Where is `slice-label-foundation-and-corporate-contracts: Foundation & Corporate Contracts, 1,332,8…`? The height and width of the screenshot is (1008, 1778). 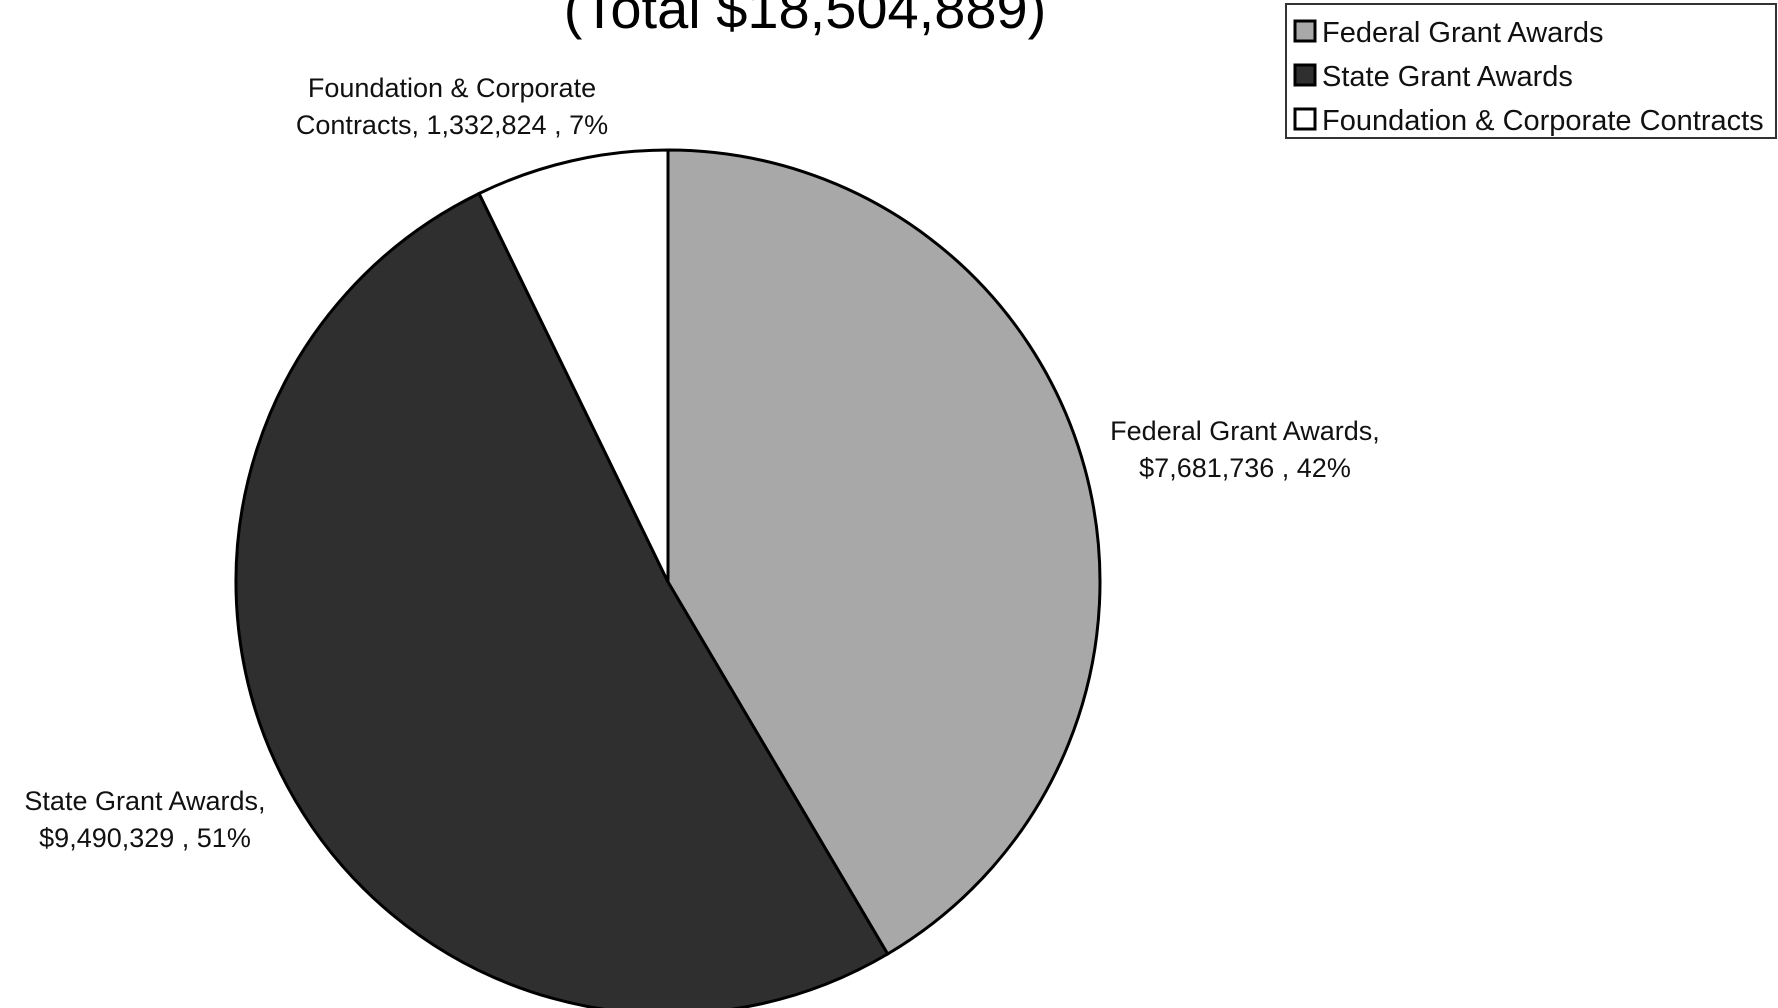 slice-label-foundation-and-corporate-contracts: Foundation & Corporate Contracts, 1,332,8… is located at coordinates (452, 106).